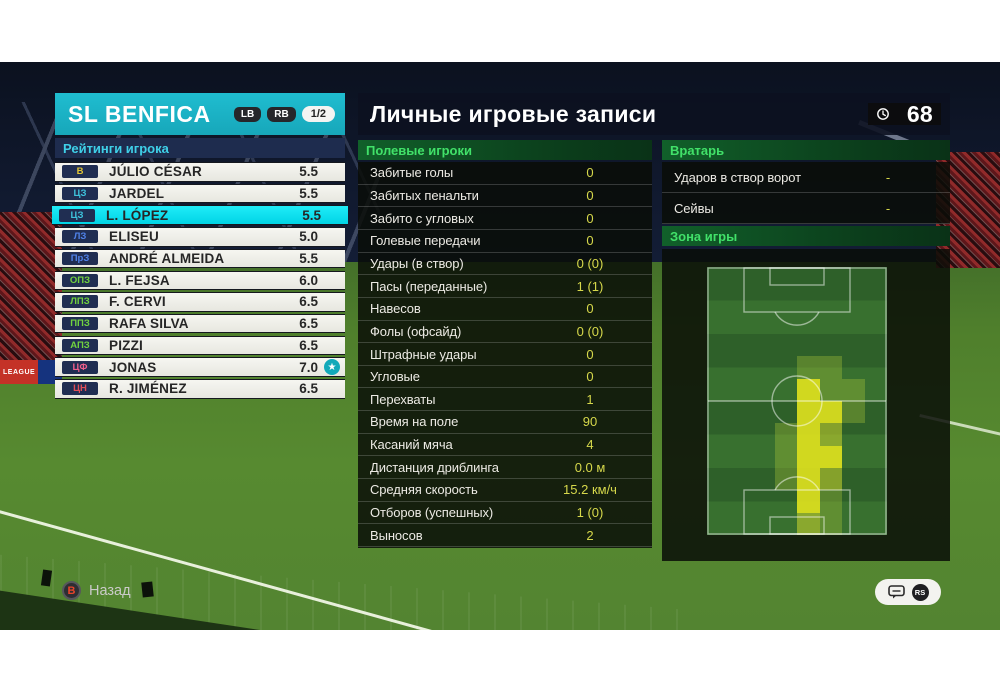 The image size is (1000, 700). Describe the element at coordinates (590, 445) in the screenshot. I see `stat-value: 4` at that location.